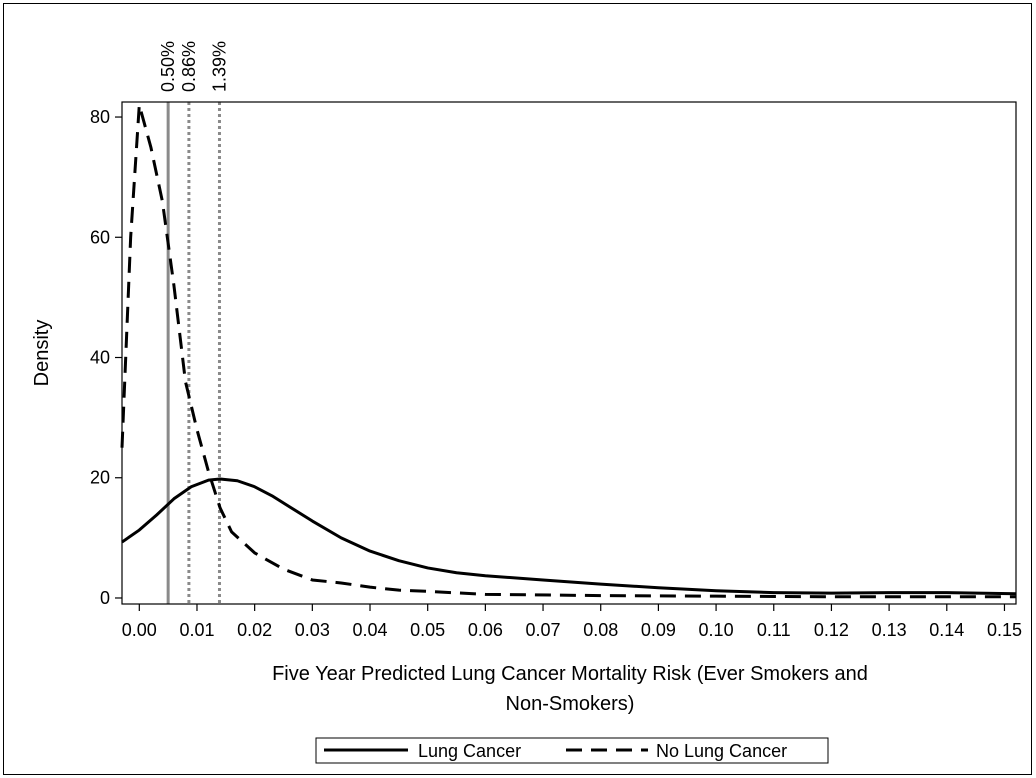 This screenshot has height=778, width=1036. What do you see at coordinates (100, 237) in the screenshot?
I see `y-tick-label: 60` at bounding box center [100, 237].